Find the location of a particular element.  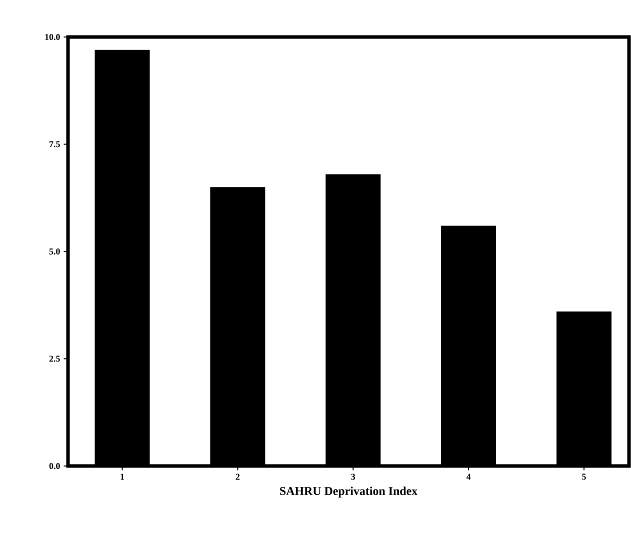

x-tick-label: 1 is located at coordinates (122, 477).